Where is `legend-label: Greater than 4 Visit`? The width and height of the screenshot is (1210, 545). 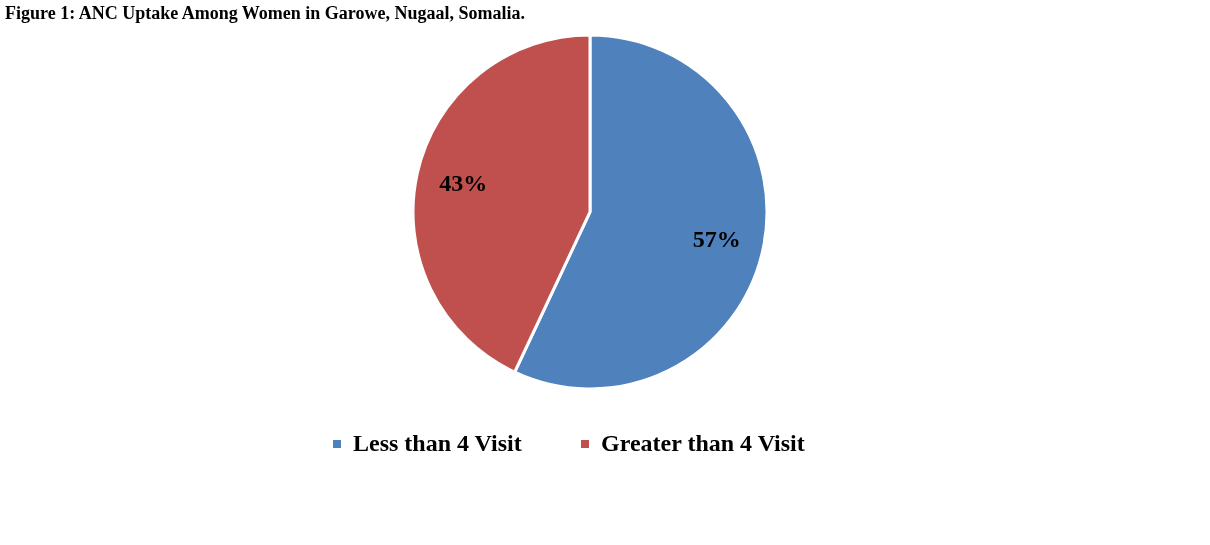
legend-label: Greater than 4 Visit is located at coordinates (703, 443).